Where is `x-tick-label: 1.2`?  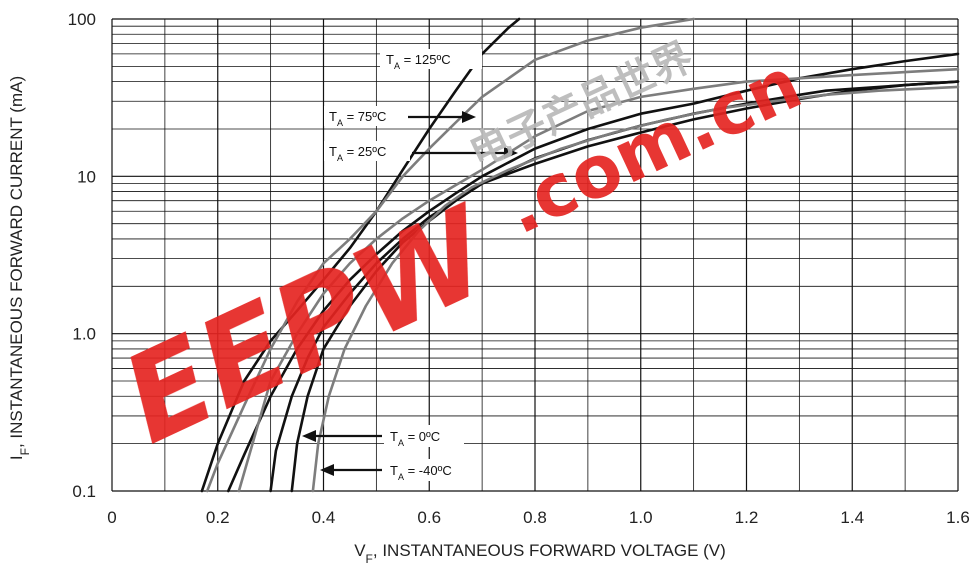
x-tick-label: 1.2 is located at coordinates (747, 517).